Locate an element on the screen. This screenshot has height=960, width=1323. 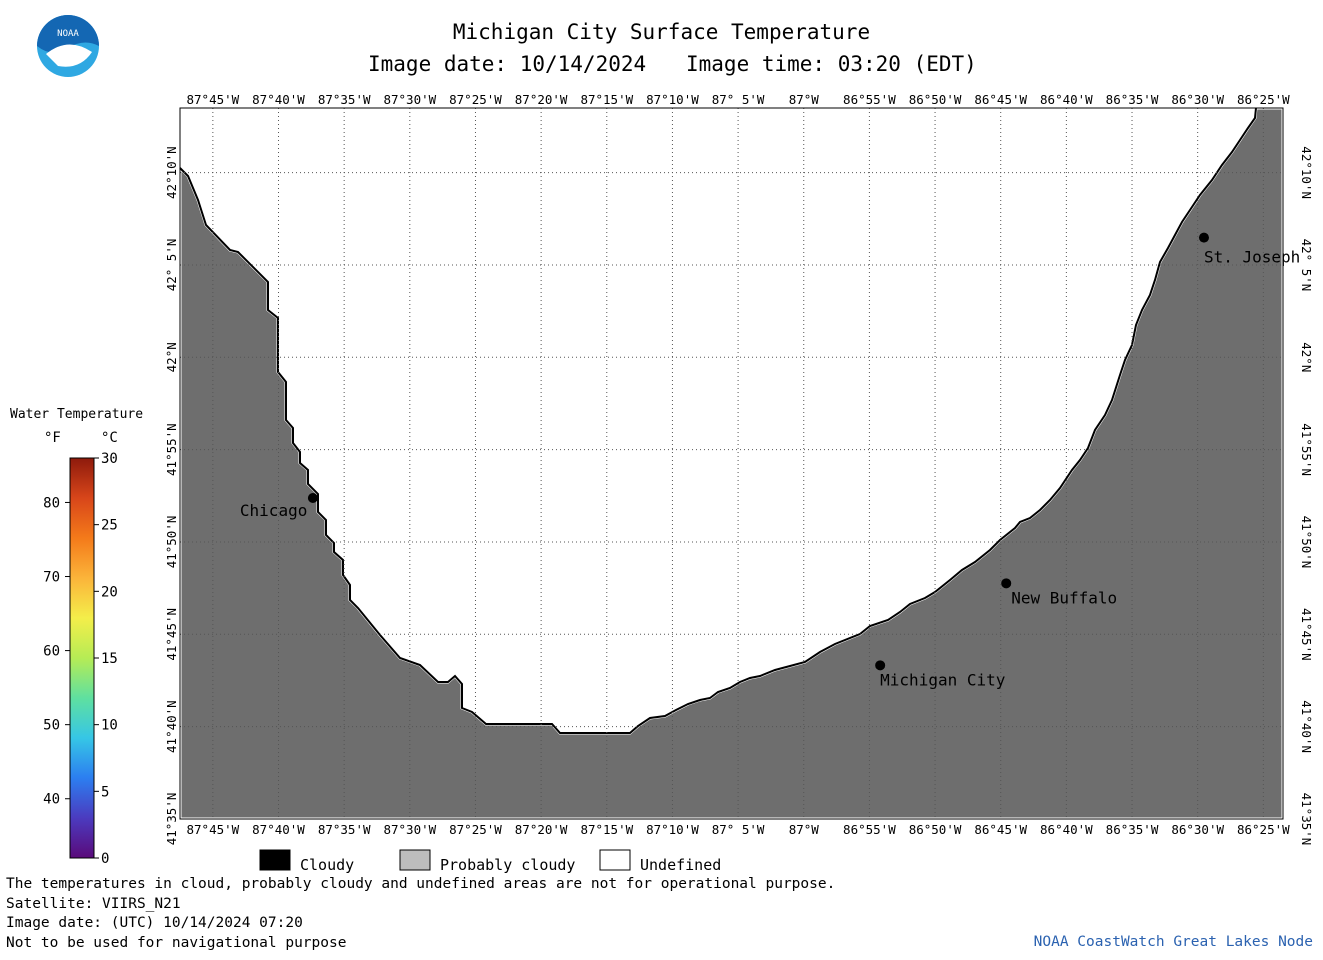
cloud-key: Cloudy Probably cloudy Undefined is located at coordinates (490, 861).